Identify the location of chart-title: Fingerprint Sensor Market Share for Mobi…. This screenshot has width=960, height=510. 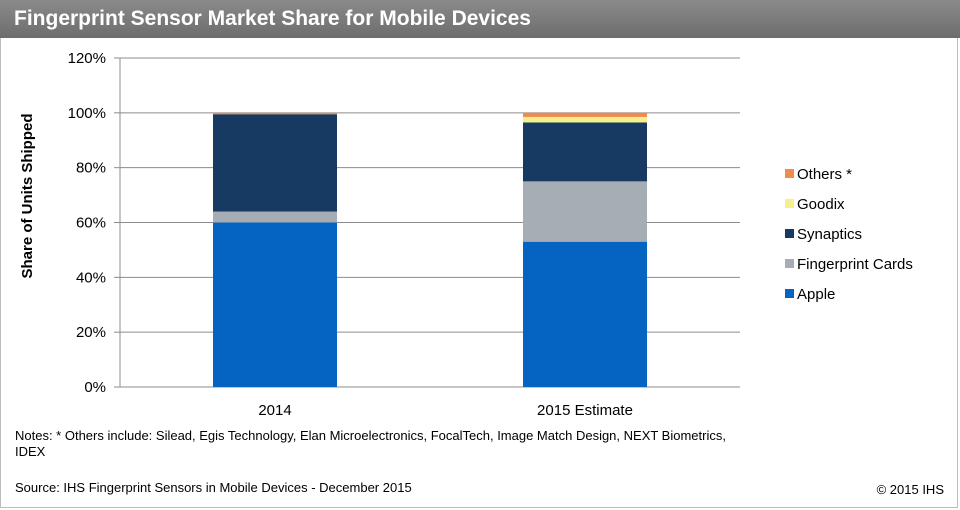
(480, 19).